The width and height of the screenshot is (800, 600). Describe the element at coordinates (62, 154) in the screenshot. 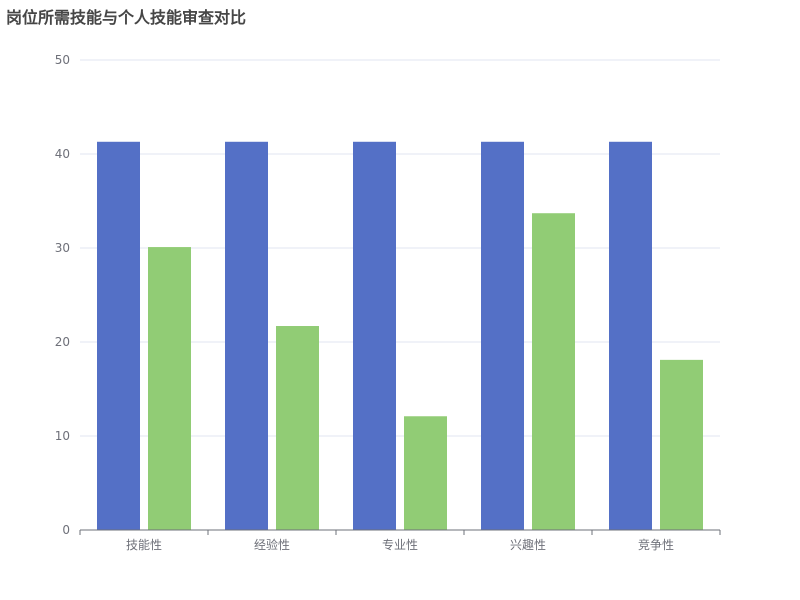

I see `y-tick-label: 40` at that location.